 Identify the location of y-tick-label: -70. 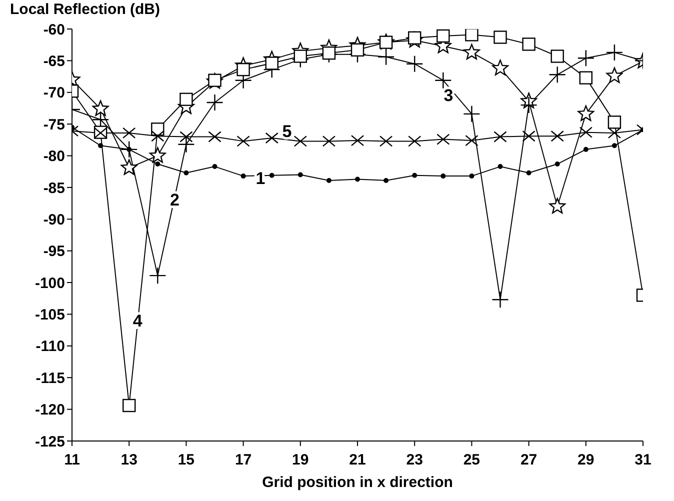
(54, 93).